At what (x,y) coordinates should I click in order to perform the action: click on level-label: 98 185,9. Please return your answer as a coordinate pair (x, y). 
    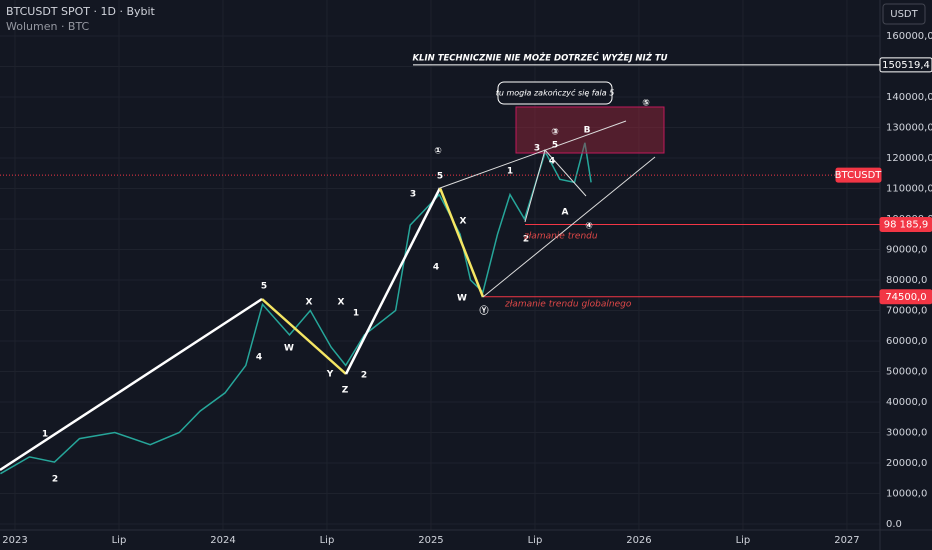
    Looking at the image, I should click on (906, 225).